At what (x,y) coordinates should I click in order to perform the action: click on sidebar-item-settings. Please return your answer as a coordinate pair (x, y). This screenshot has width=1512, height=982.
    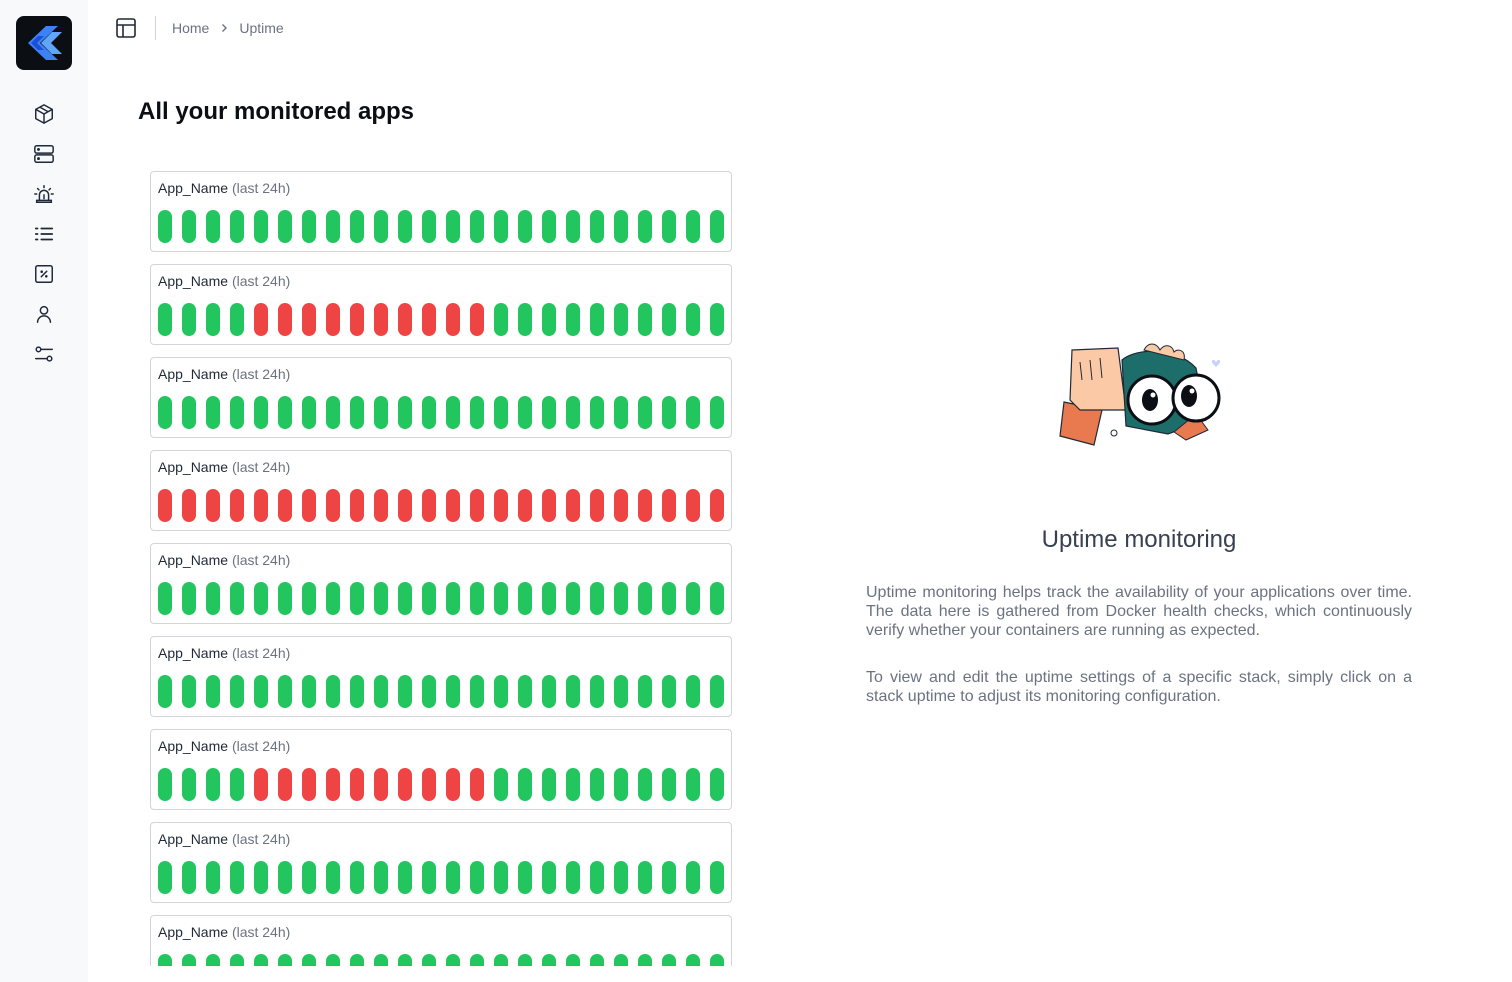
    Looking at the image, I should click on (44, 354).